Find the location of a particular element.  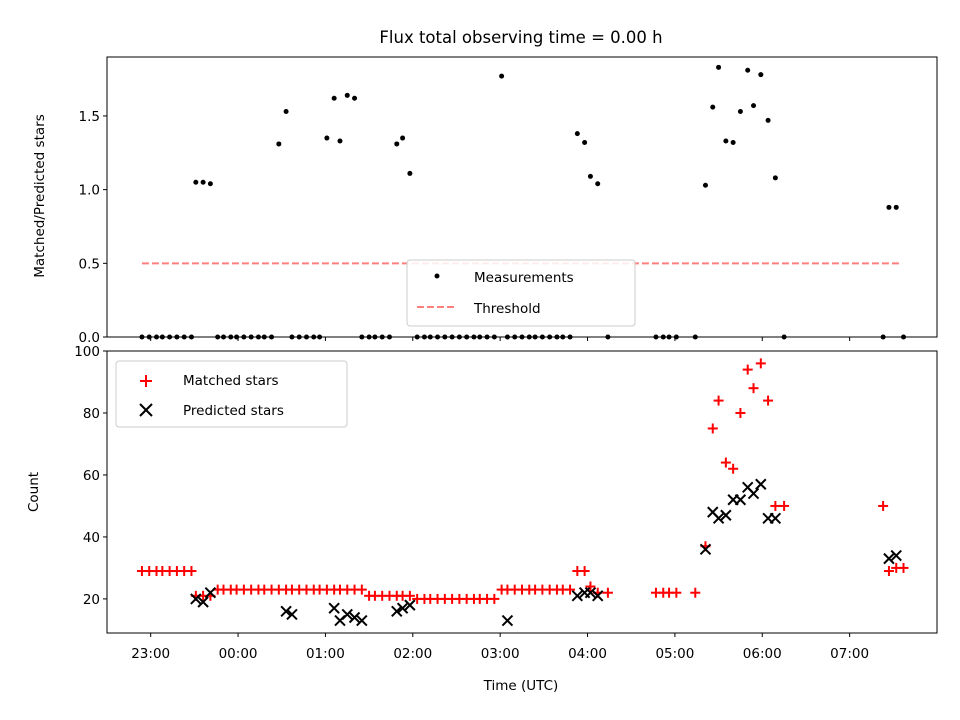

x-tick-label: 02:00 is located at coordinates (412, 654).